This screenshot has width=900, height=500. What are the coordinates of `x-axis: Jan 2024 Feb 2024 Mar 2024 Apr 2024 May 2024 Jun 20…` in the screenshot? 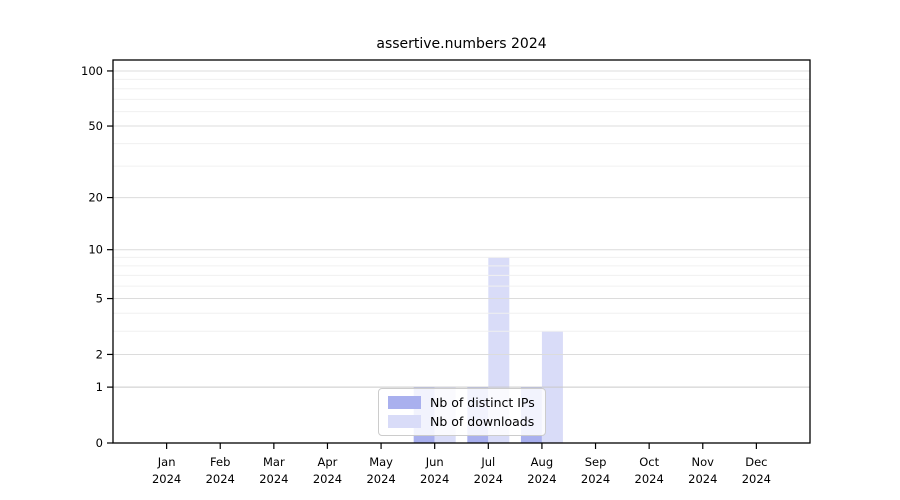 It's located at (461, 464).